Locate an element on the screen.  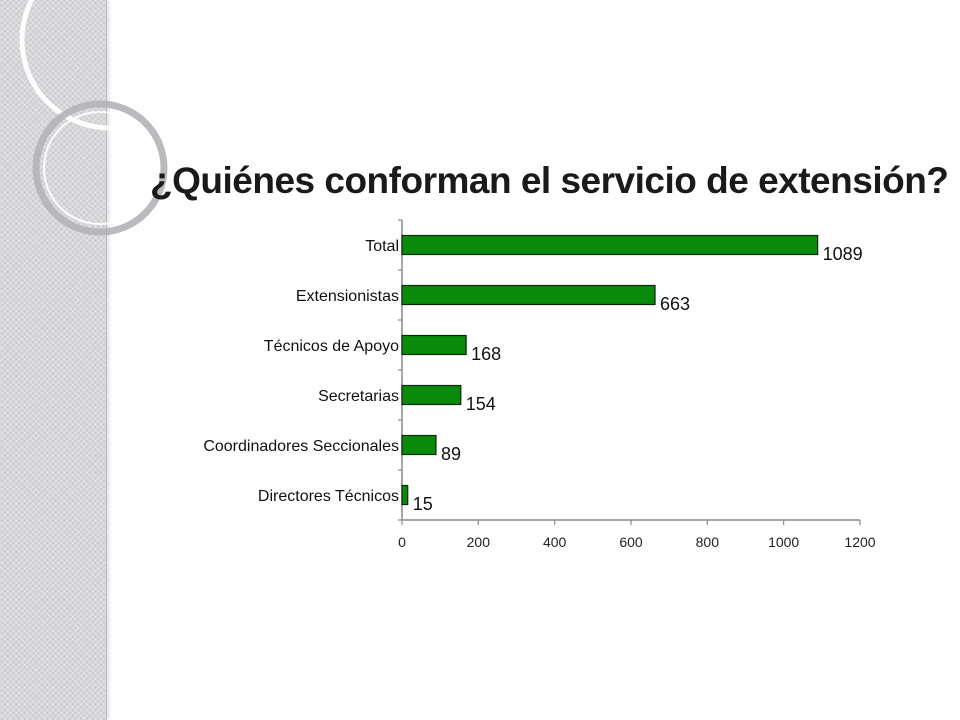
x-tick-label: 400 is located at coordinates (555, 542).